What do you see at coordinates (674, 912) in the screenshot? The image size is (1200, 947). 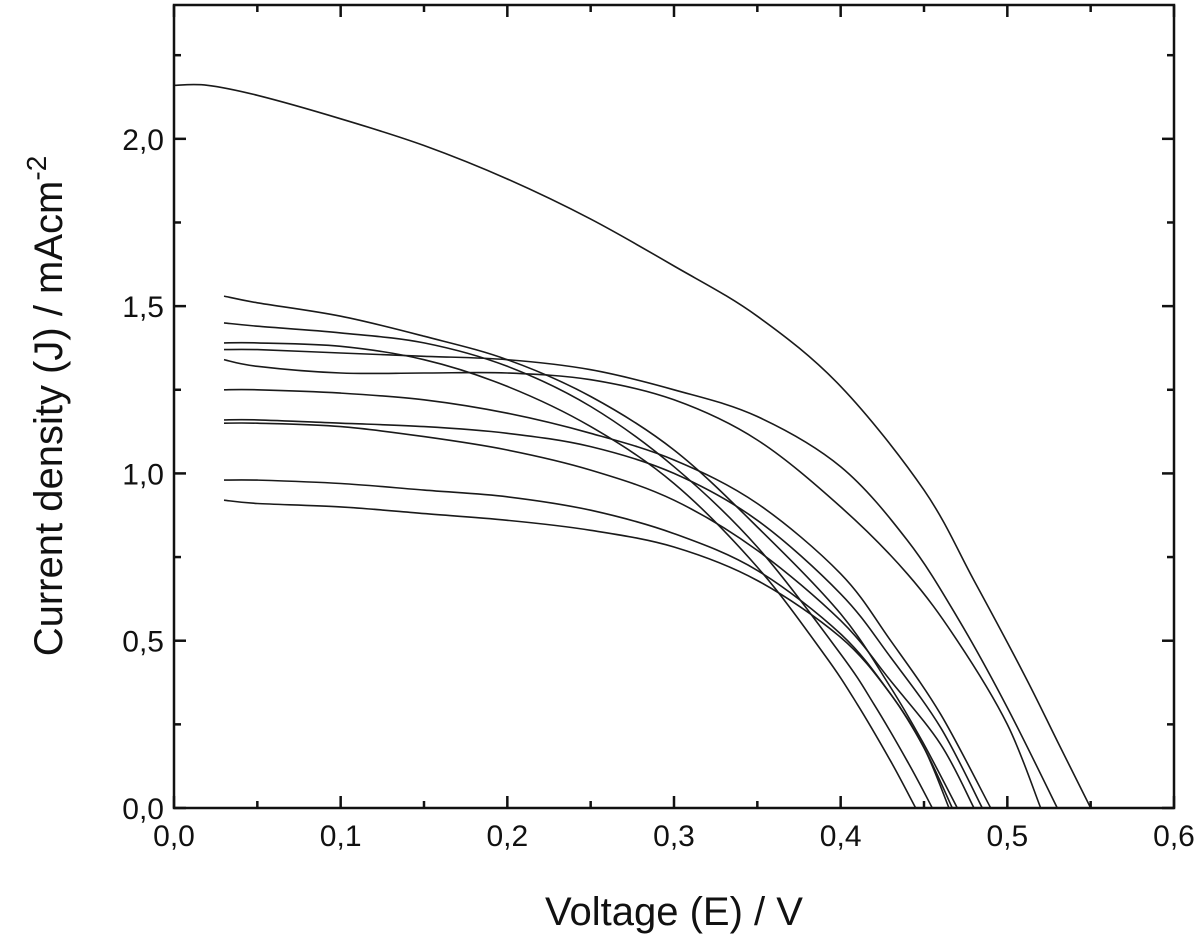 I see `x-axis-title: Voltage (E) / V` at bounding box center [674, 912].